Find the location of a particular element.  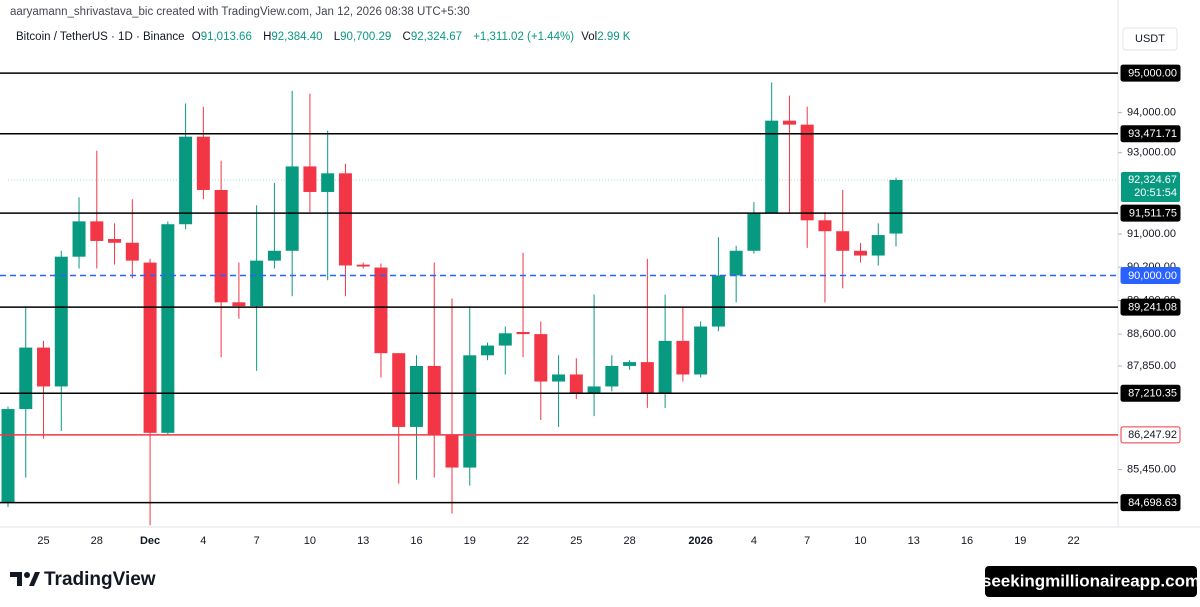

watermark: seekingmillionaireapp.com is located at coordinates (1091, 580).